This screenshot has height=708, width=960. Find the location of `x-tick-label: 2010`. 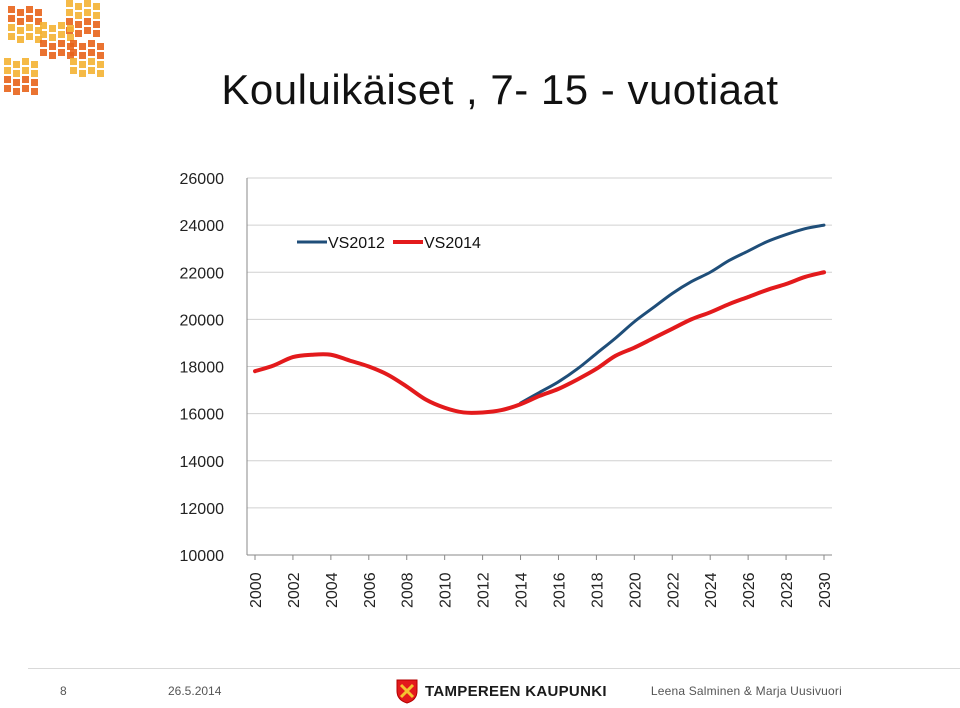

x-tick-label: 2010 is located at coordinates (446, 590).